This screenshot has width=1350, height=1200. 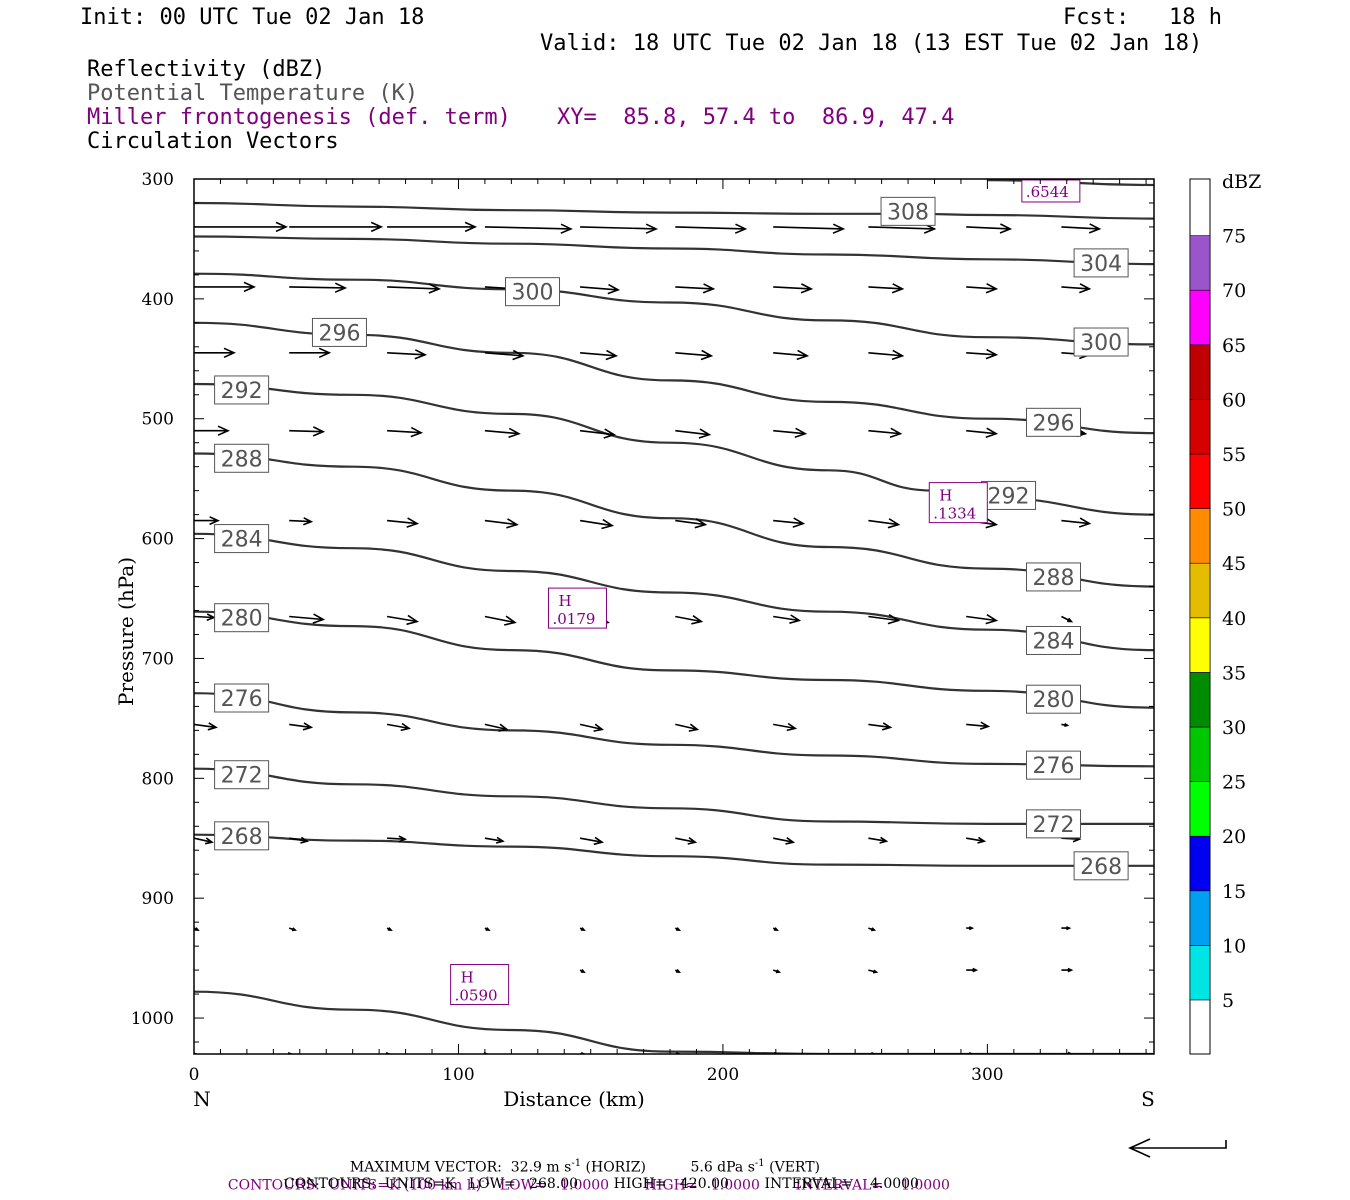 I want to click on colorbar-tick-label: 25, so click(x=1234, y=783).